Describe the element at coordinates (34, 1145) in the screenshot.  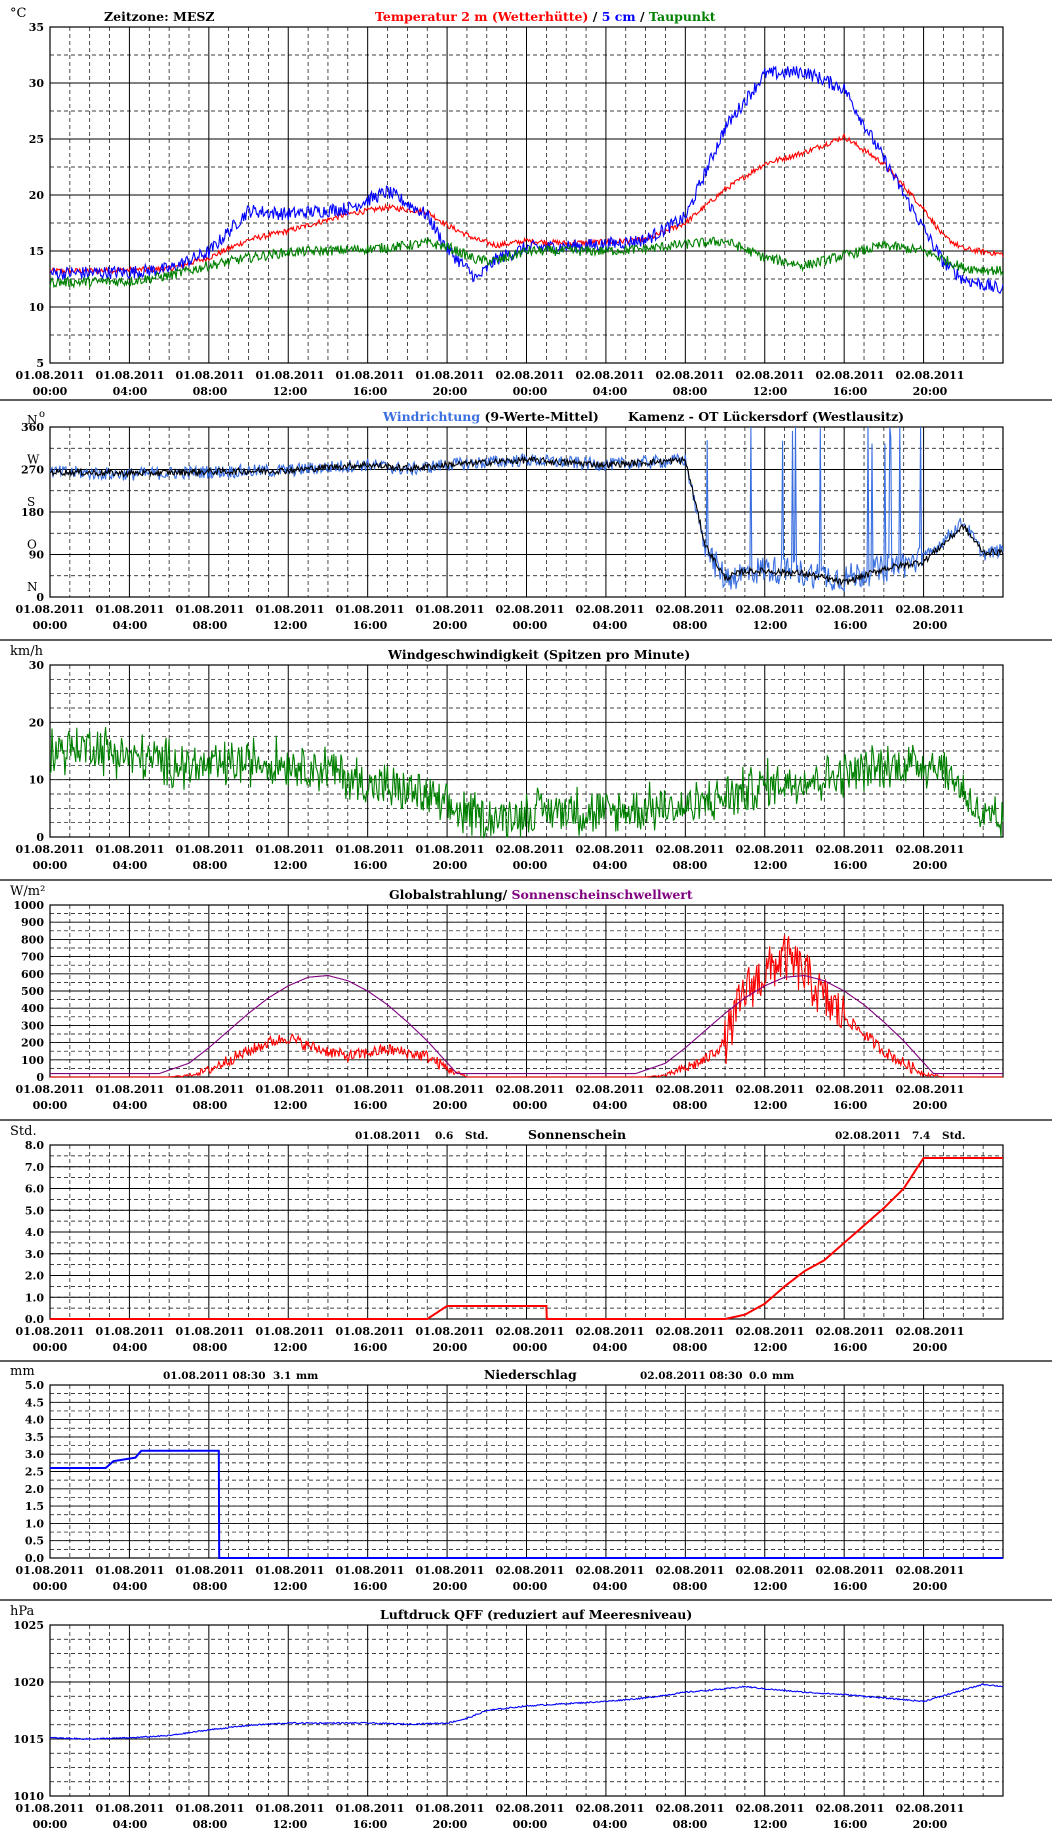
I see `y-tick-label: 8.0` at that location.